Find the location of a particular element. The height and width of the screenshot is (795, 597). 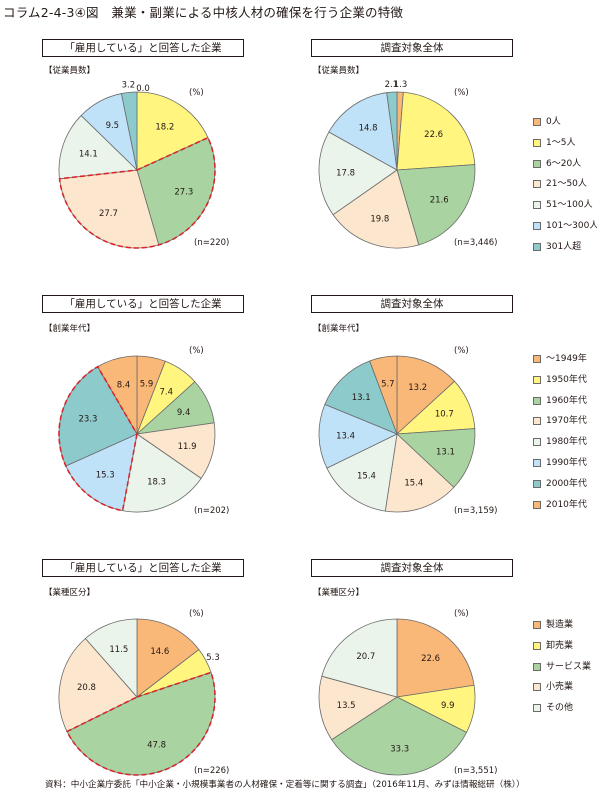

value-label-1-3: 27.3 is located at coordinates (183, 192).